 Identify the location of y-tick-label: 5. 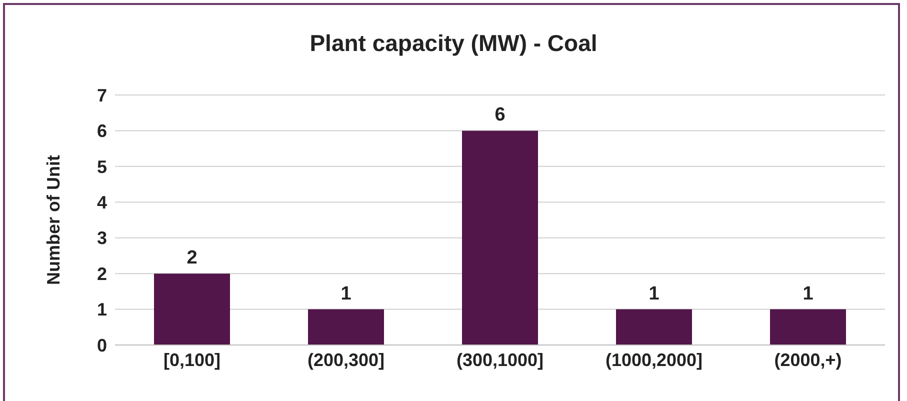
(101, 166).